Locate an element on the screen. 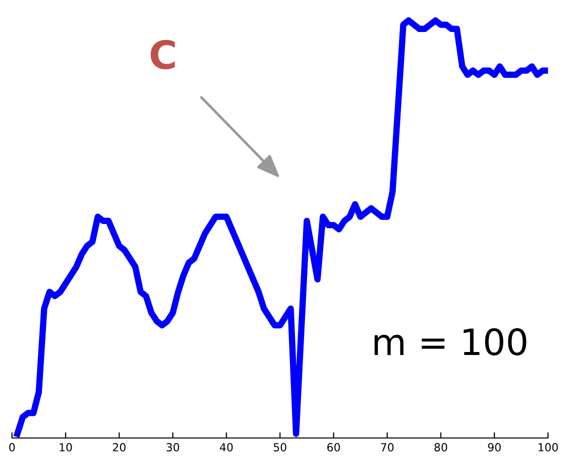 The width and height of the screenshot is (563, 457). x-tick-label: 60 is located at coordinates (333, 447).